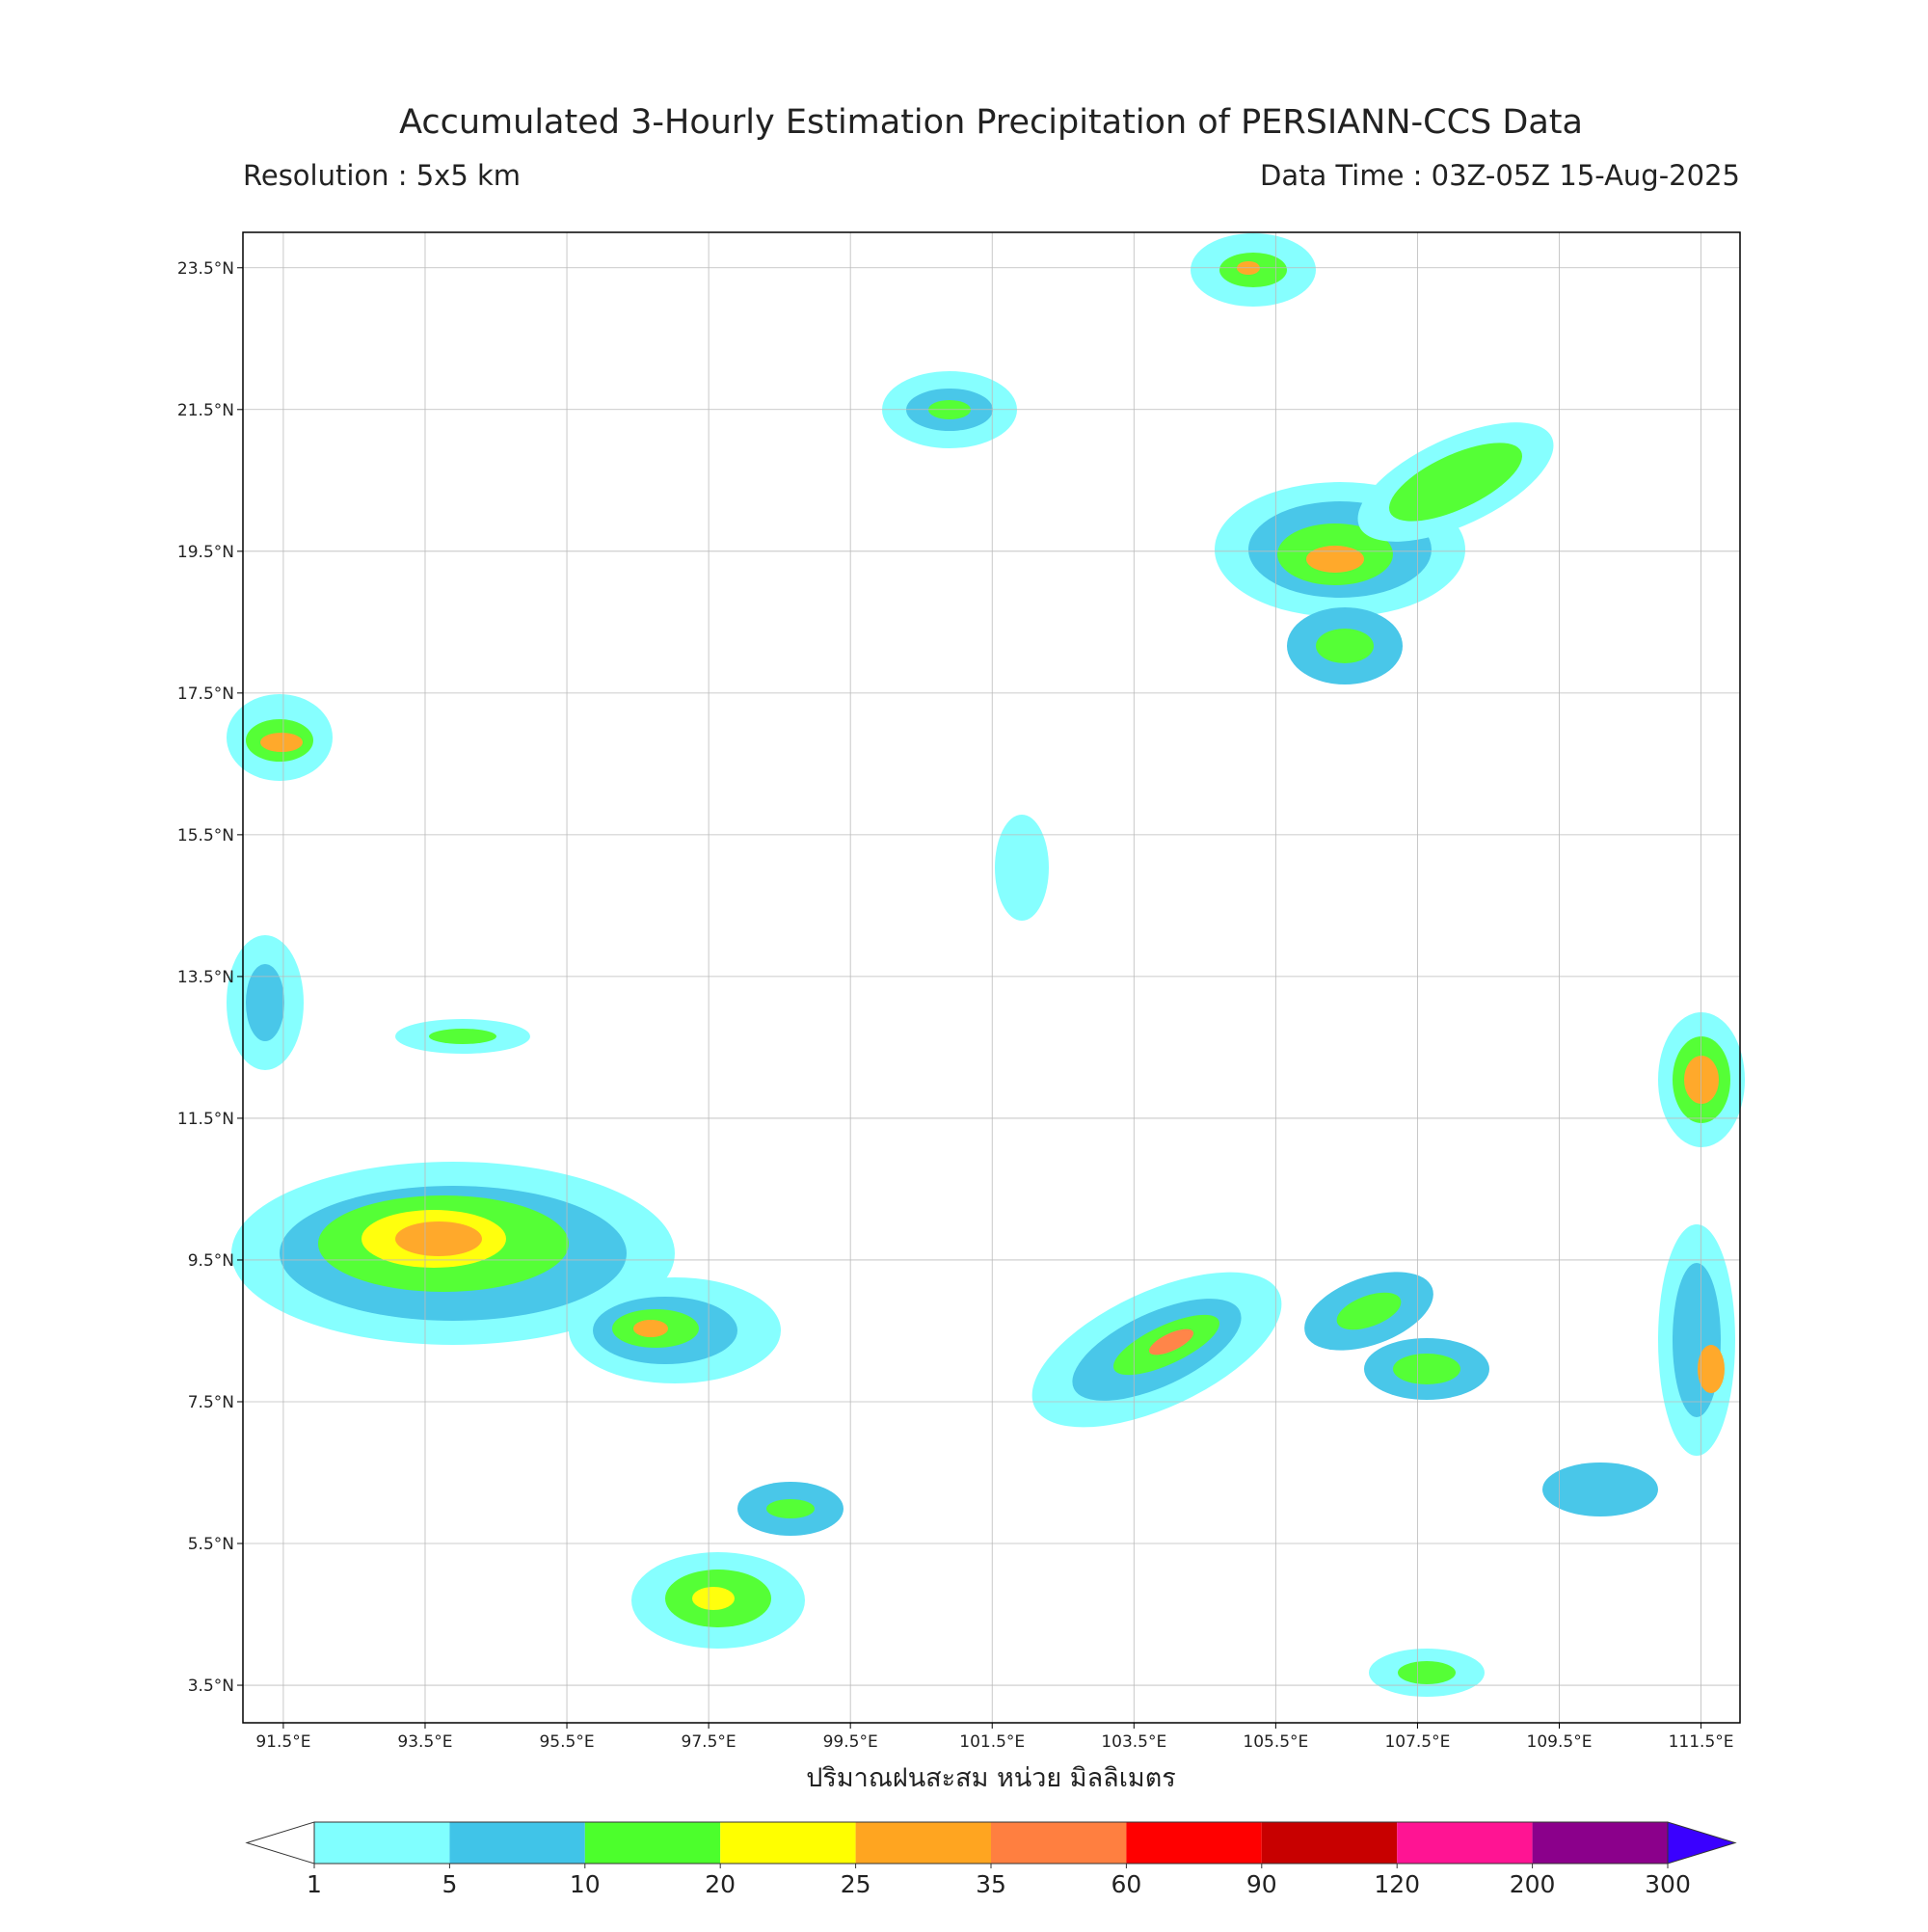 The width and height of the screenshot is (1928, 1932). Describe the element at coordinates (586, 1884) in the screenshot. I see `colorbar-label: 10` at that location.